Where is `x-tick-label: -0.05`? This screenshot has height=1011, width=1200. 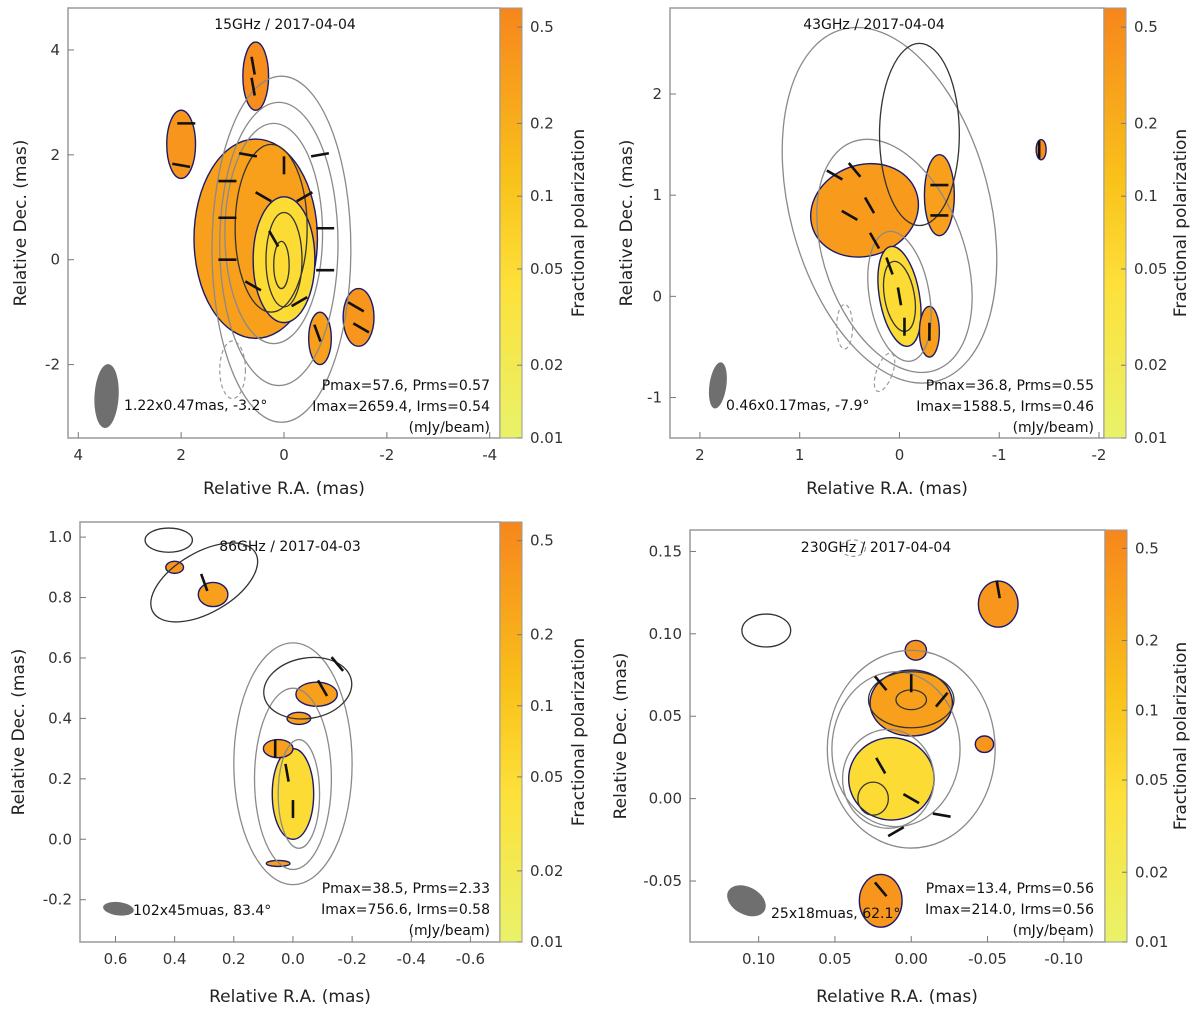
x-tick-label: -0.05 is located at coordinates (987, 959).